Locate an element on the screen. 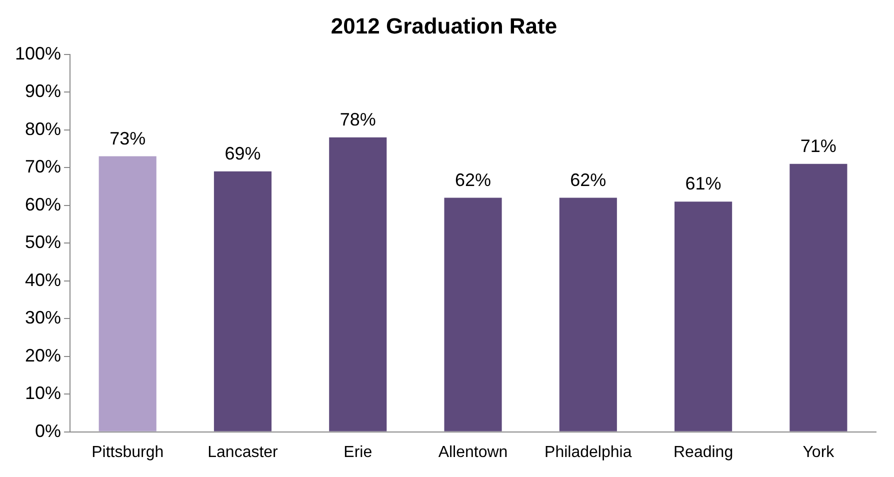 This screenshot has height=477, width=894. x-tick-label: Pittsburgh is located at coordinates (128, 452).